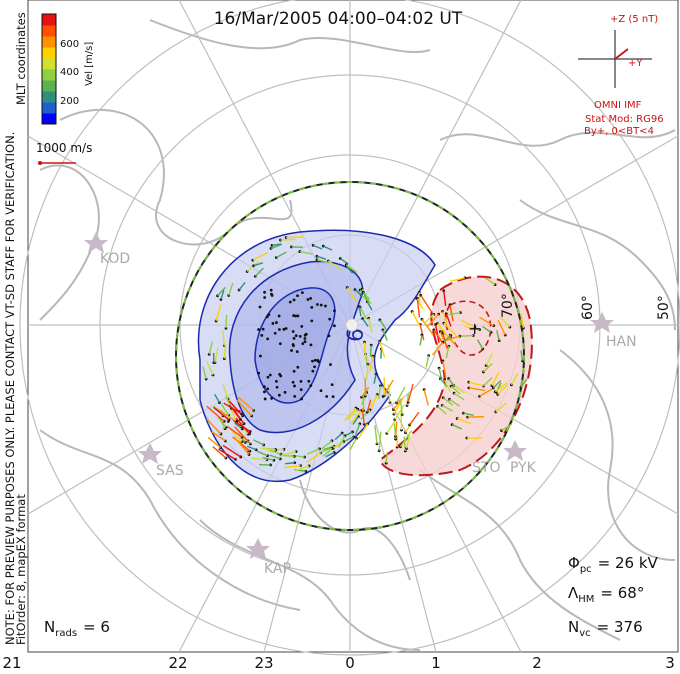  I want to click on scale-vector-label: 1000 m/s, so click(64, 148).